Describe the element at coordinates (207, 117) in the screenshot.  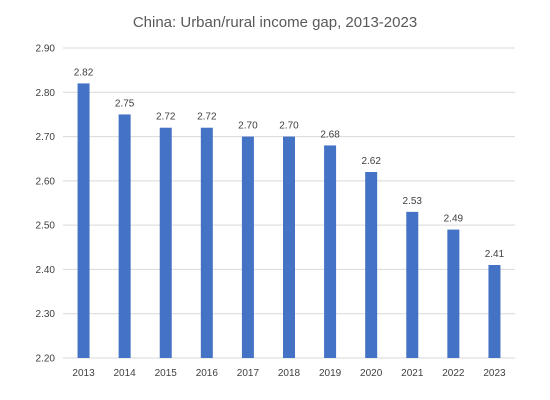
I see `data-label-2016: 2.72` at that location.